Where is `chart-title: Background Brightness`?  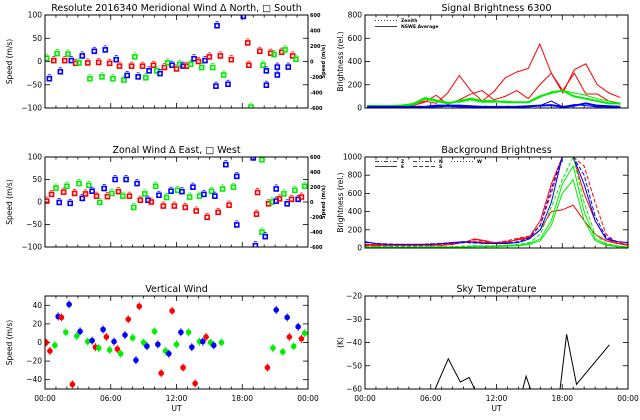
chart-title: Background Brightness is located at coordinates (496, 150).